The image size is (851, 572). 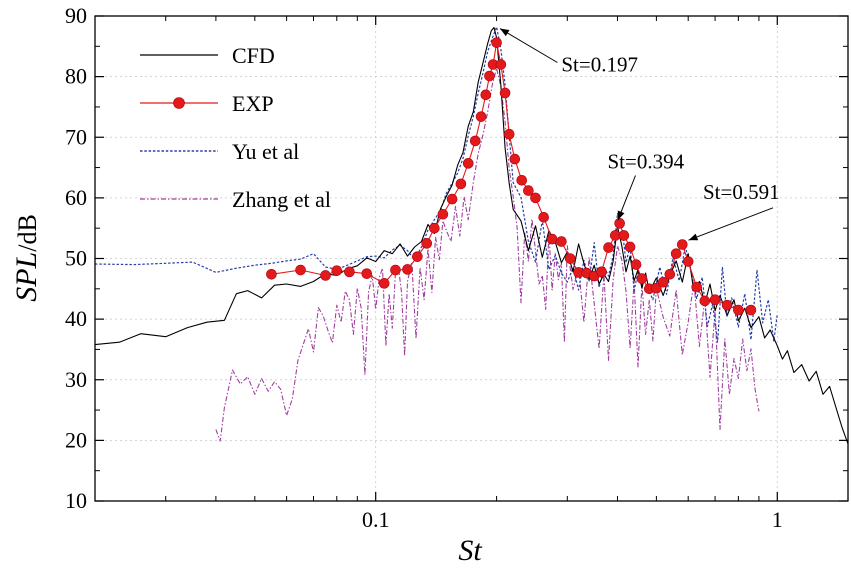 What do you see at coordinates (265, 151) in the screenshot?
I see `legend-label-yu-et-al: Yu et al` at bounding box center [265, 151].